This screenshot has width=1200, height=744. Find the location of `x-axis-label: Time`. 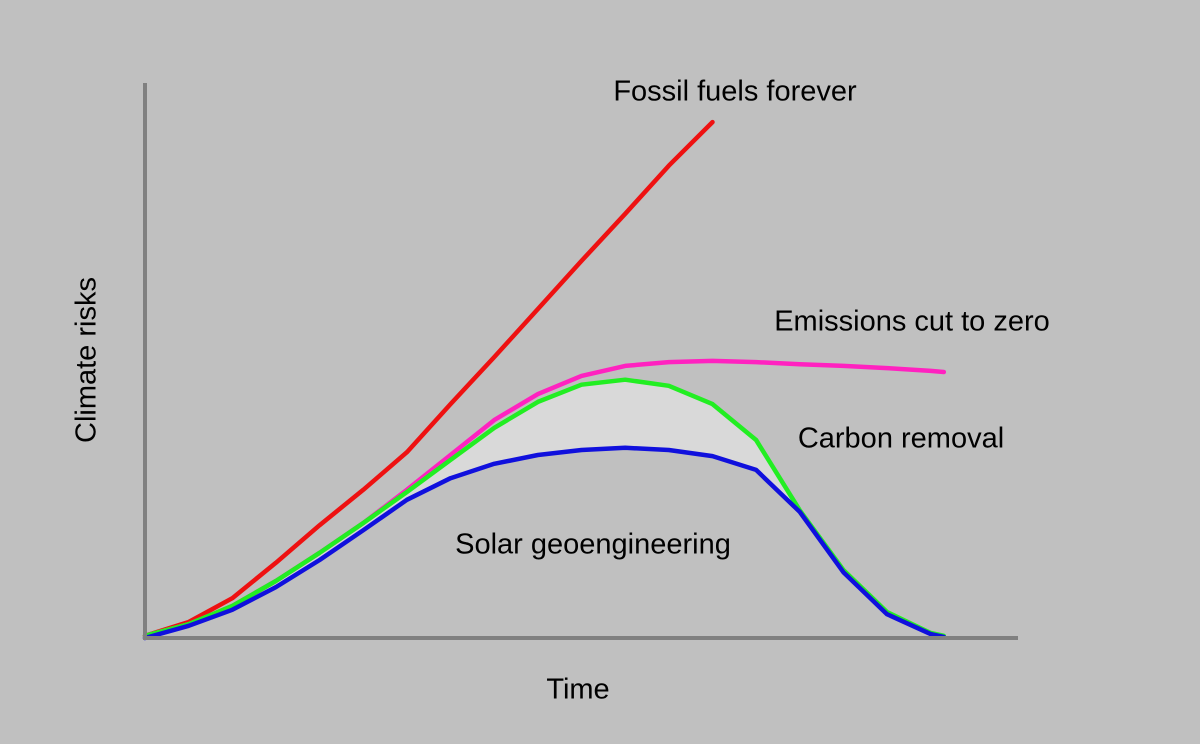

x-axis-label: Time is located at coordinates (577, 690).